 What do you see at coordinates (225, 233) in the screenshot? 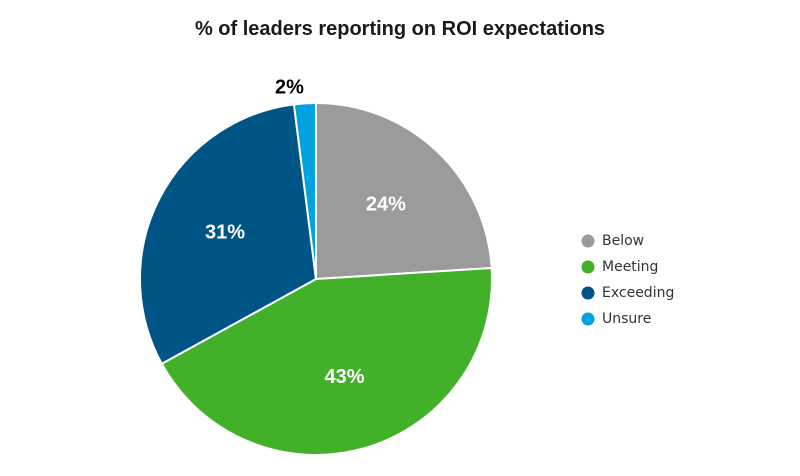
I see `slice-label-exceeding: 31%` at bounding box center [225, 233].